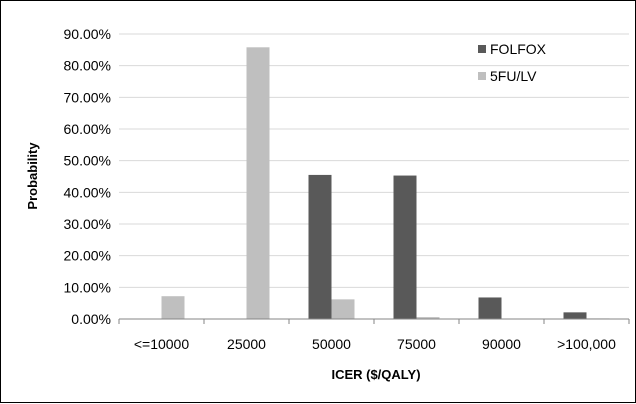  What do you see at coordinates (91, 319) in the screenshot?
I see `y-tick-label: 0.00%` at bounding box center [91, 319].